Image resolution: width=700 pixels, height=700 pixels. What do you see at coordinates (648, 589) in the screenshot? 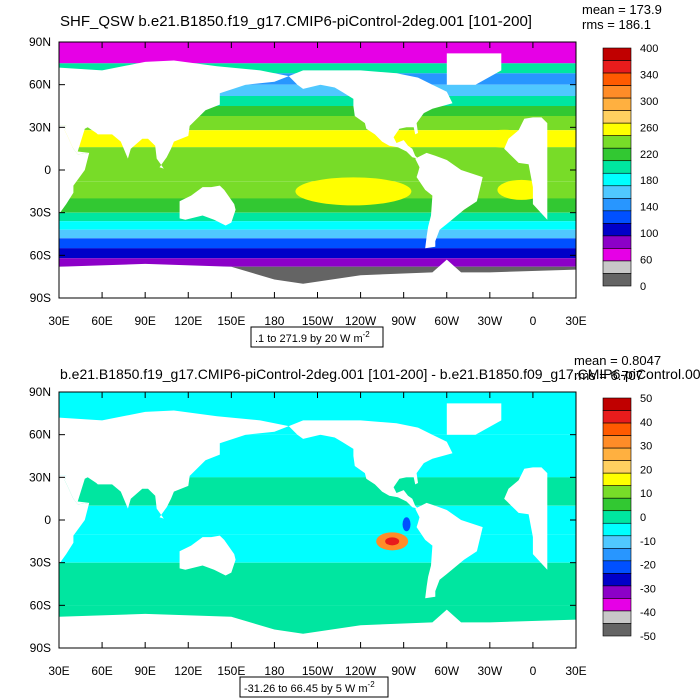
I see `colorbar-label: -30` at bounding box center [648, 589].